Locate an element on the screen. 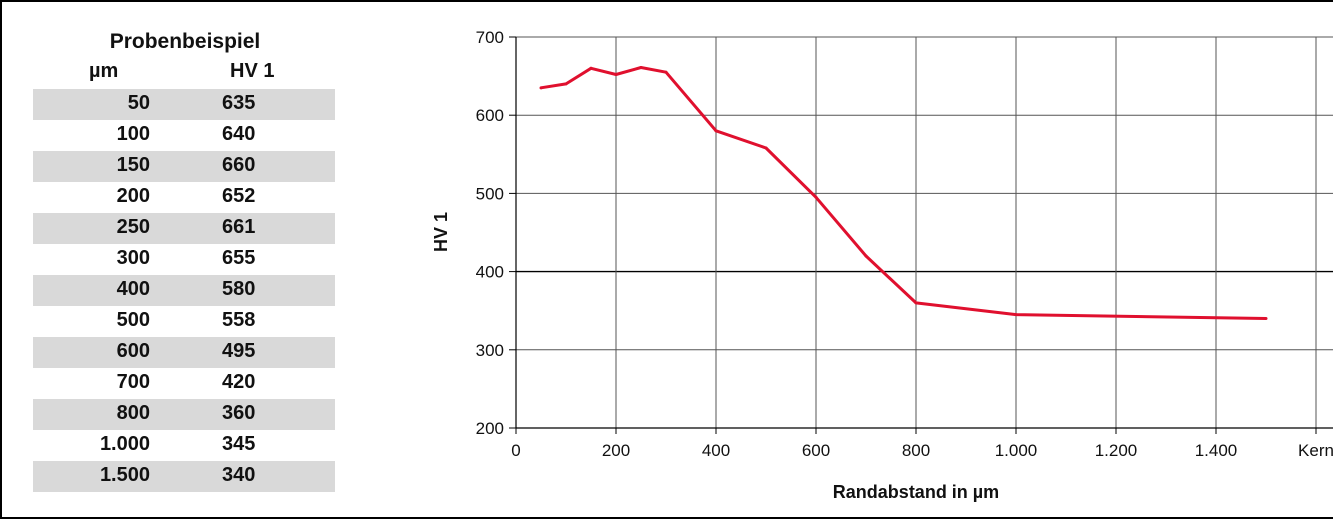  table-row: 1.000 345 is located at coordinates (184, 445).